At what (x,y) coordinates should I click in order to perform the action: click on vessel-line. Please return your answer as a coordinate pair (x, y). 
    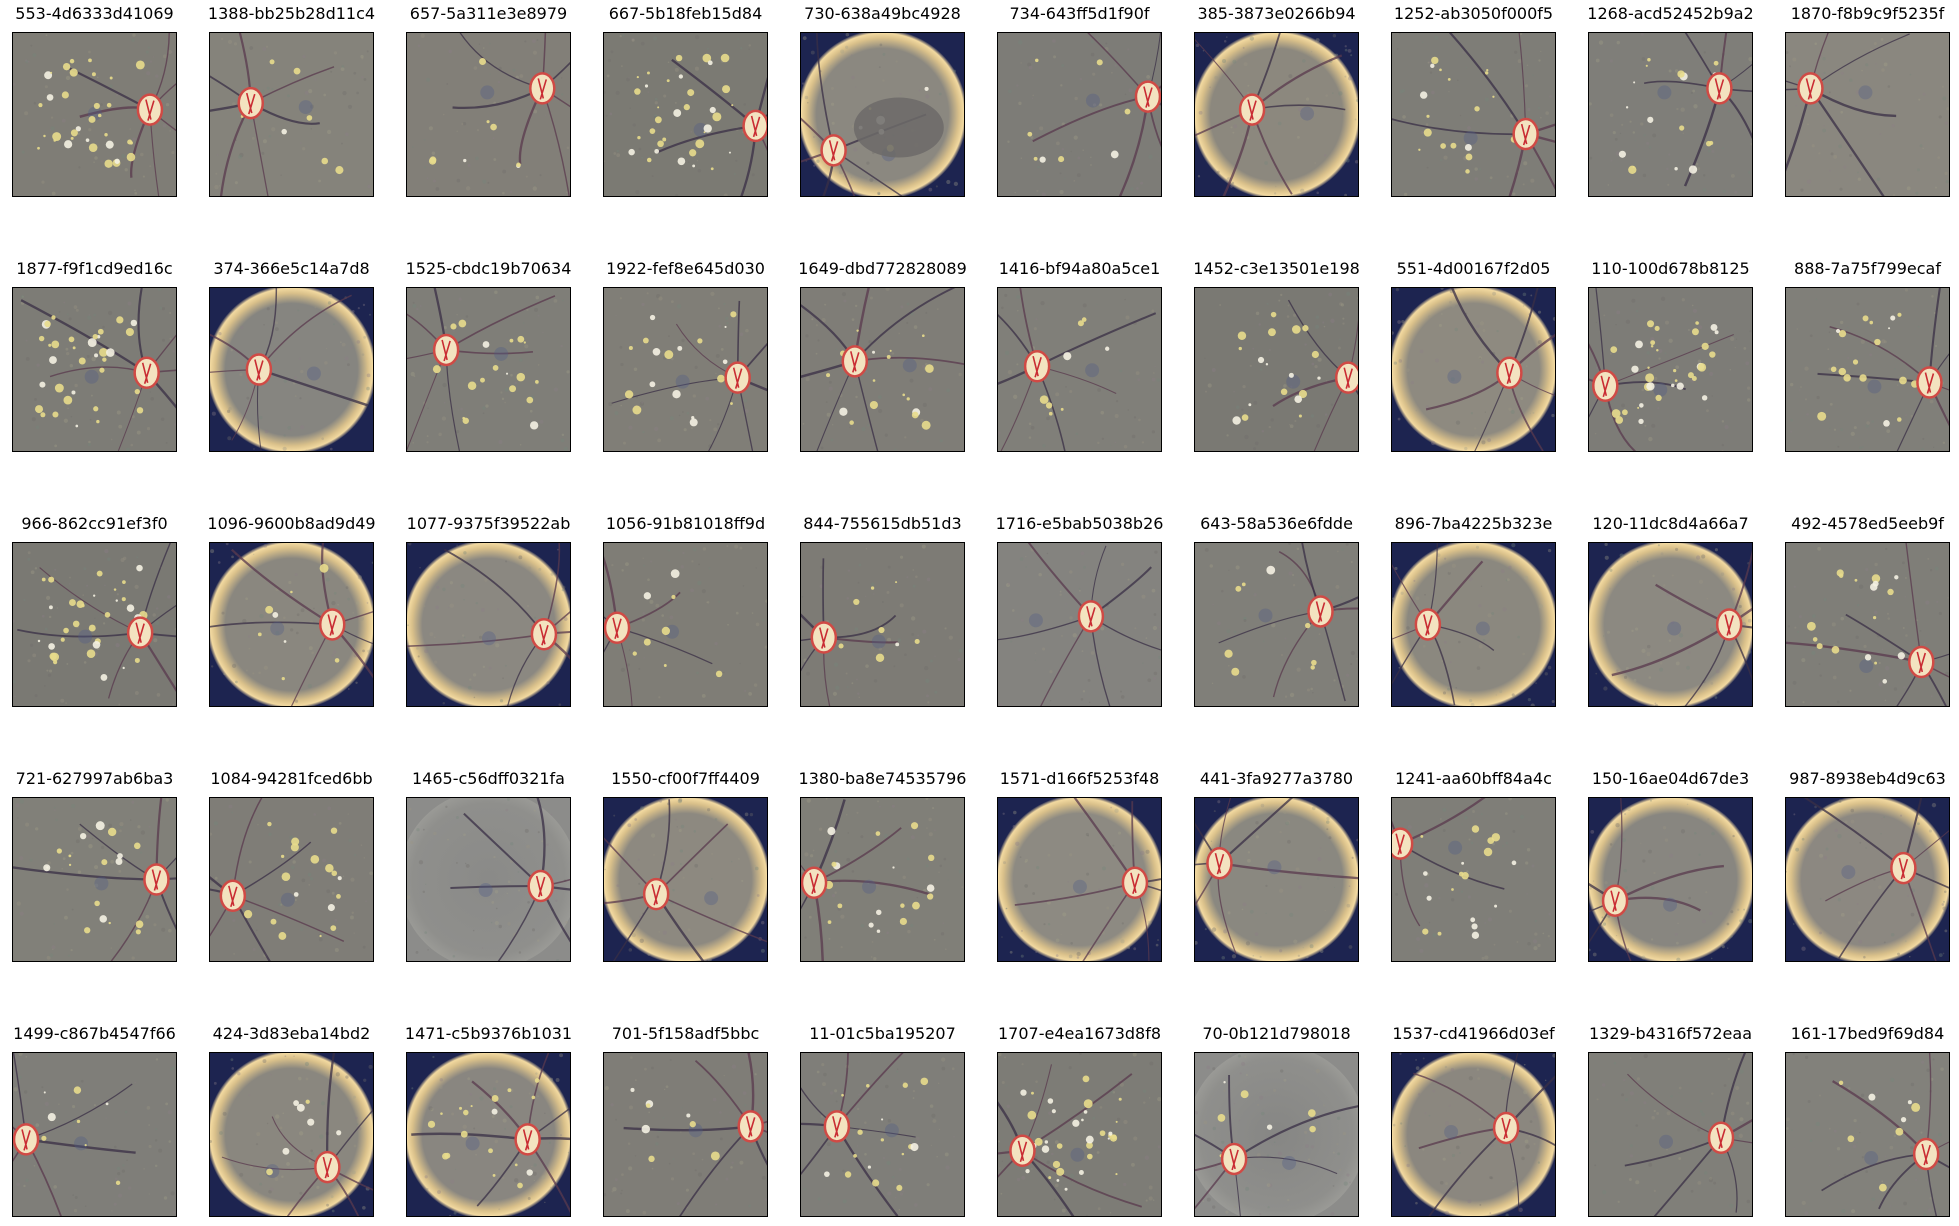
    Looking at the image, I should click on (1928, 1104).